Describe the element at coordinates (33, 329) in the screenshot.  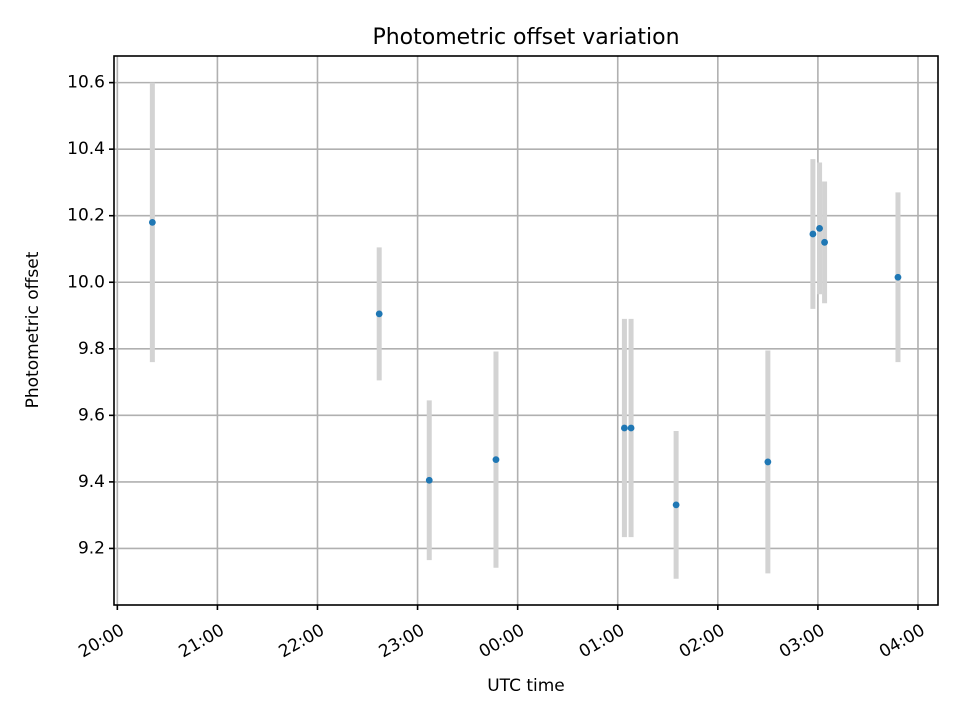
I see `y-axis-label: Photometric offset` at that location.